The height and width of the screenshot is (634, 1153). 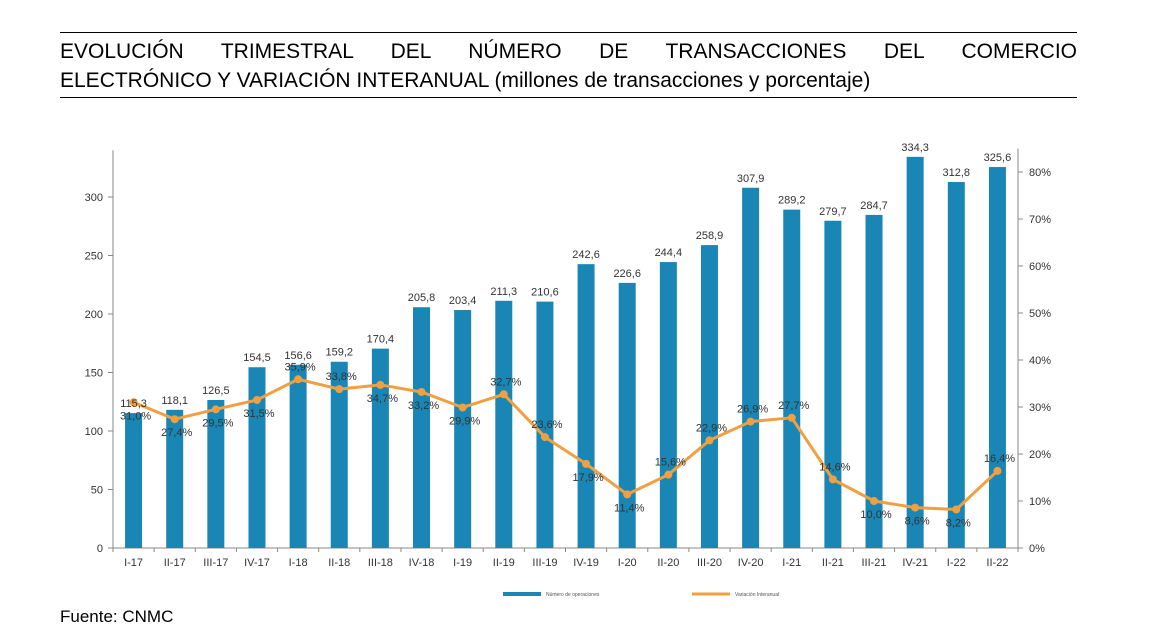 I want to click on line-value-label: 16,4%, so click(x=999, y=459).